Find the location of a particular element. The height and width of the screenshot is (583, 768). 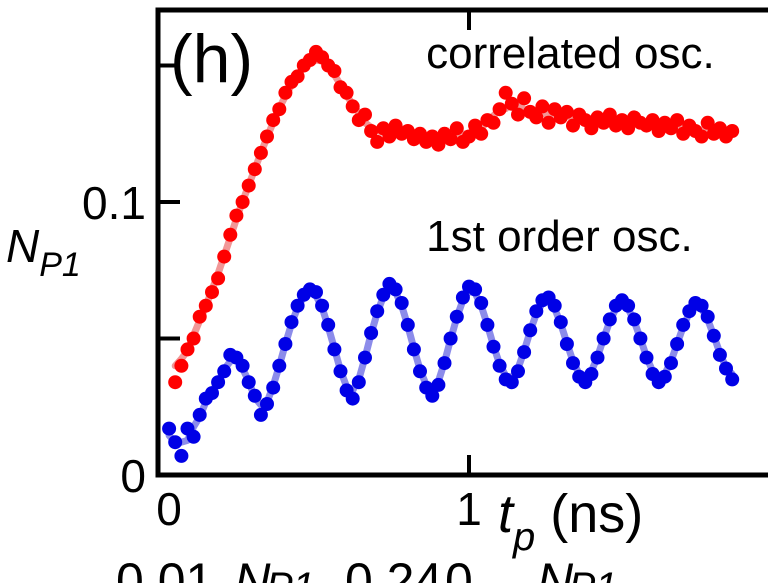

series-label: 1st order osc. is located at coordinates (559, 236).